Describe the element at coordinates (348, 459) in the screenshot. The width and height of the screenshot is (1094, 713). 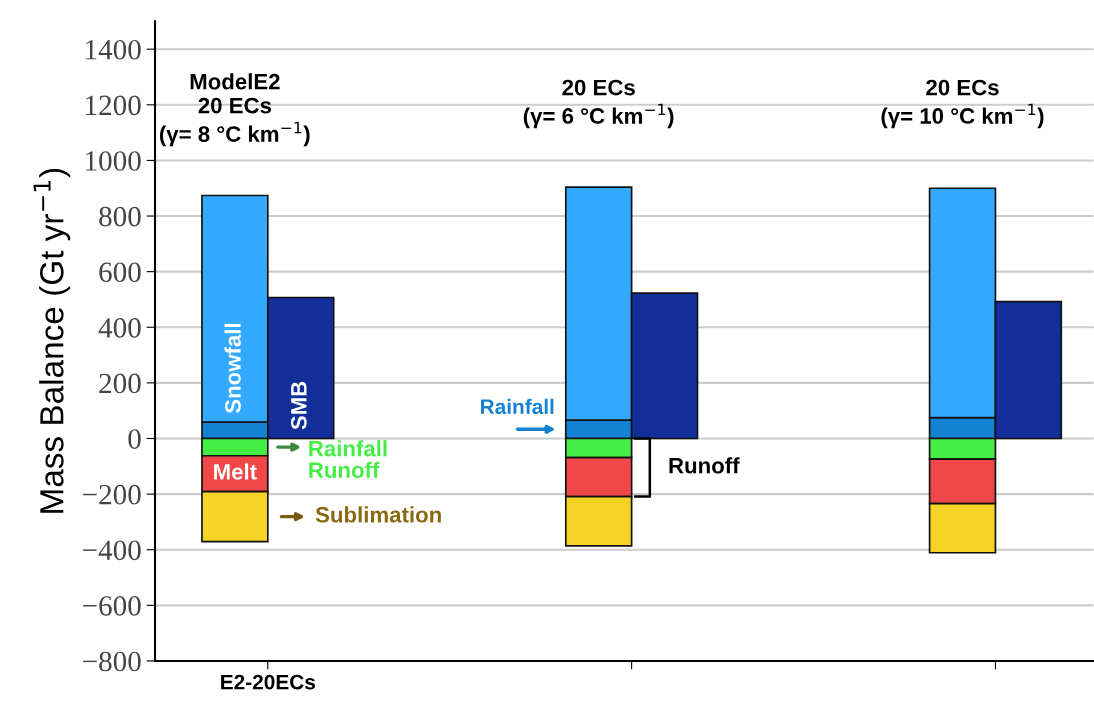
I see `series-label: Rainfall Runoff` at that location.